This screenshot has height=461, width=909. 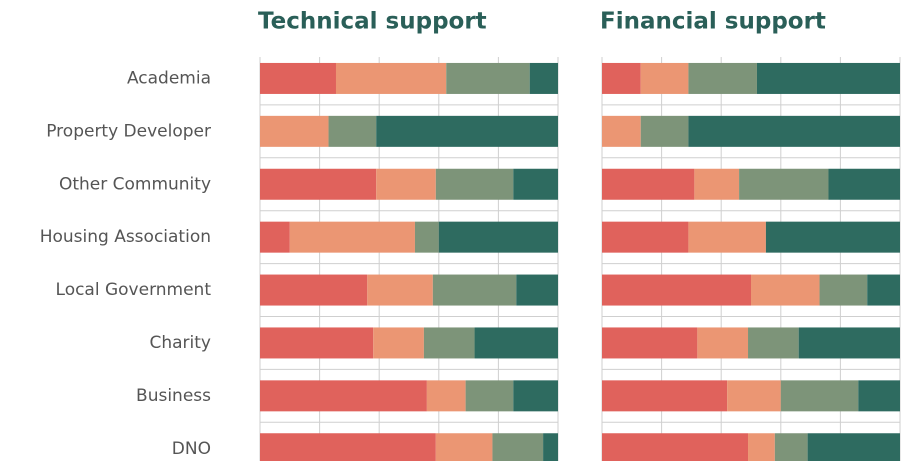 I want to click on category-label: Academia, so click(x=169, y=78).